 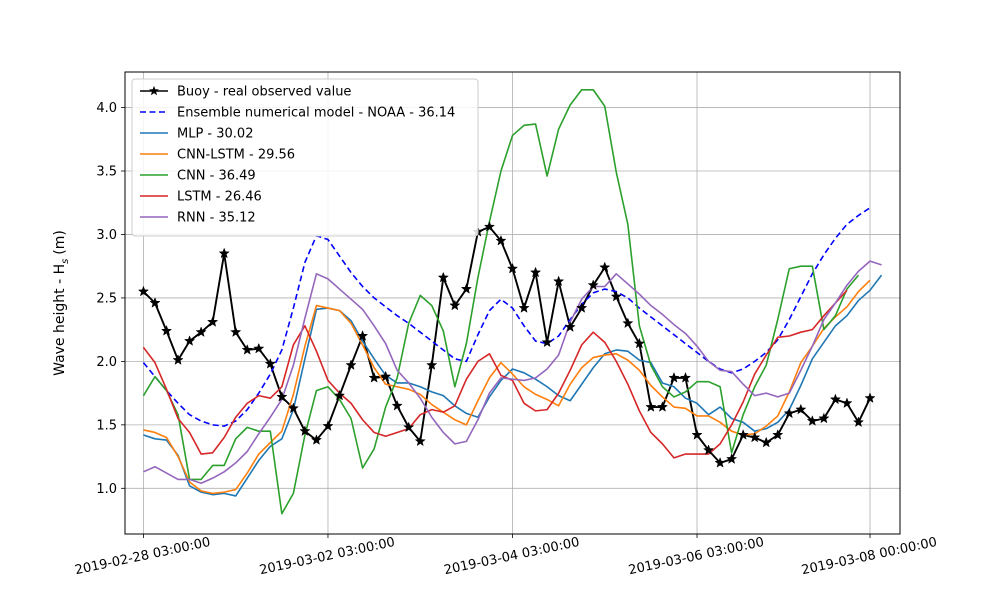 What do you see at coordinates (216, 176) in the screenshot?
I see `legend-label: CNN - 36.49` at bounding box center [216, 176].